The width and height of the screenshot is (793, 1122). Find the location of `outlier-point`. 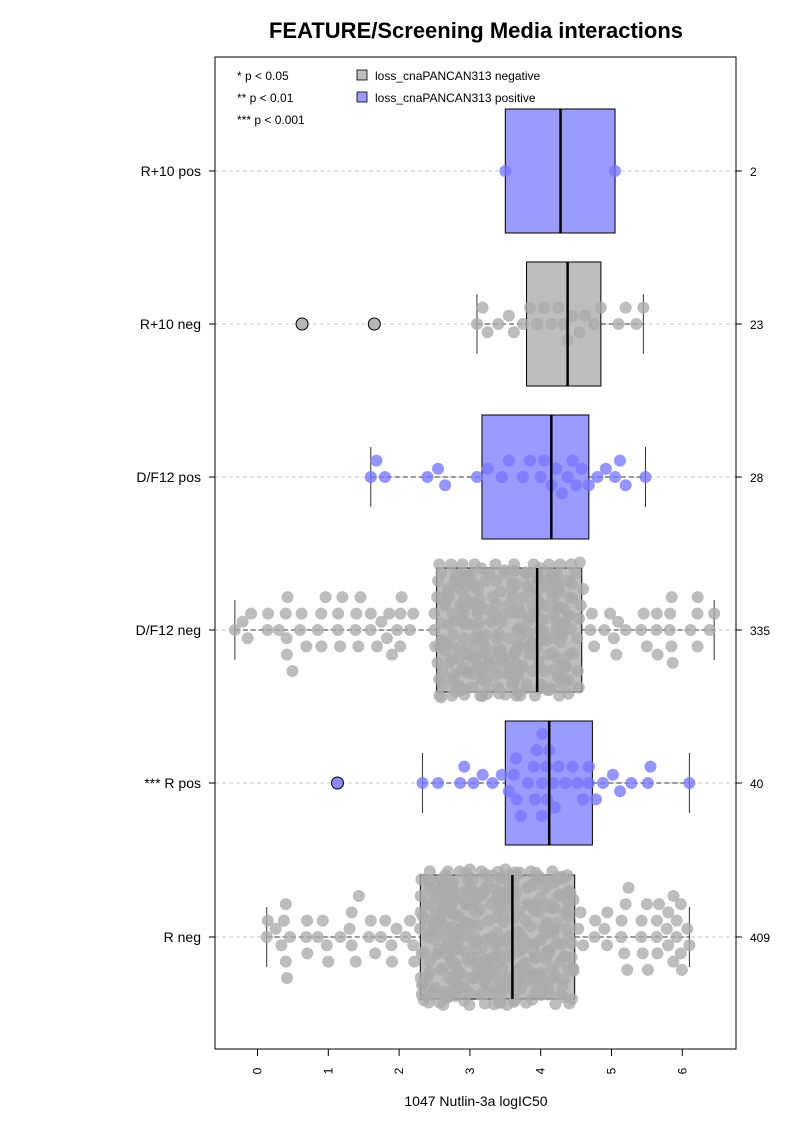

outlier-point is located at coordinates (374, 324).